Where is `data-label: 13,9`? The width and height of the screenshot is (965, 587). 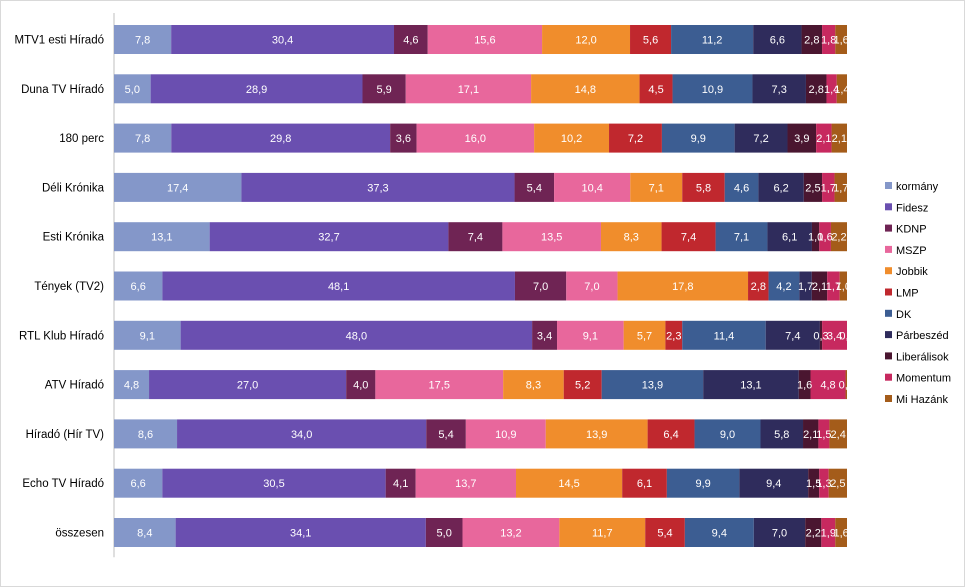 data-label: 13,9 is located at coordinates (596, 435).